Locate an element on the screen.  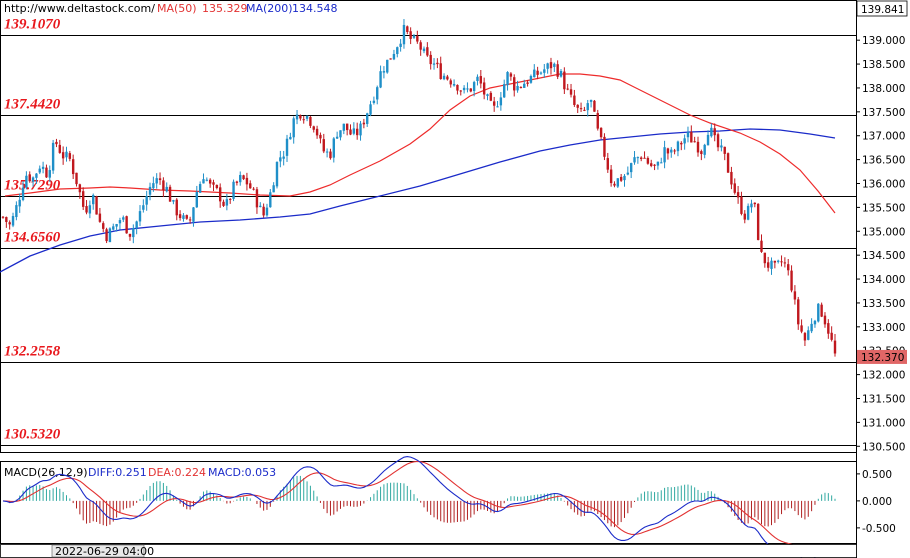
current-price-marker is located at coordinates (882, 356).